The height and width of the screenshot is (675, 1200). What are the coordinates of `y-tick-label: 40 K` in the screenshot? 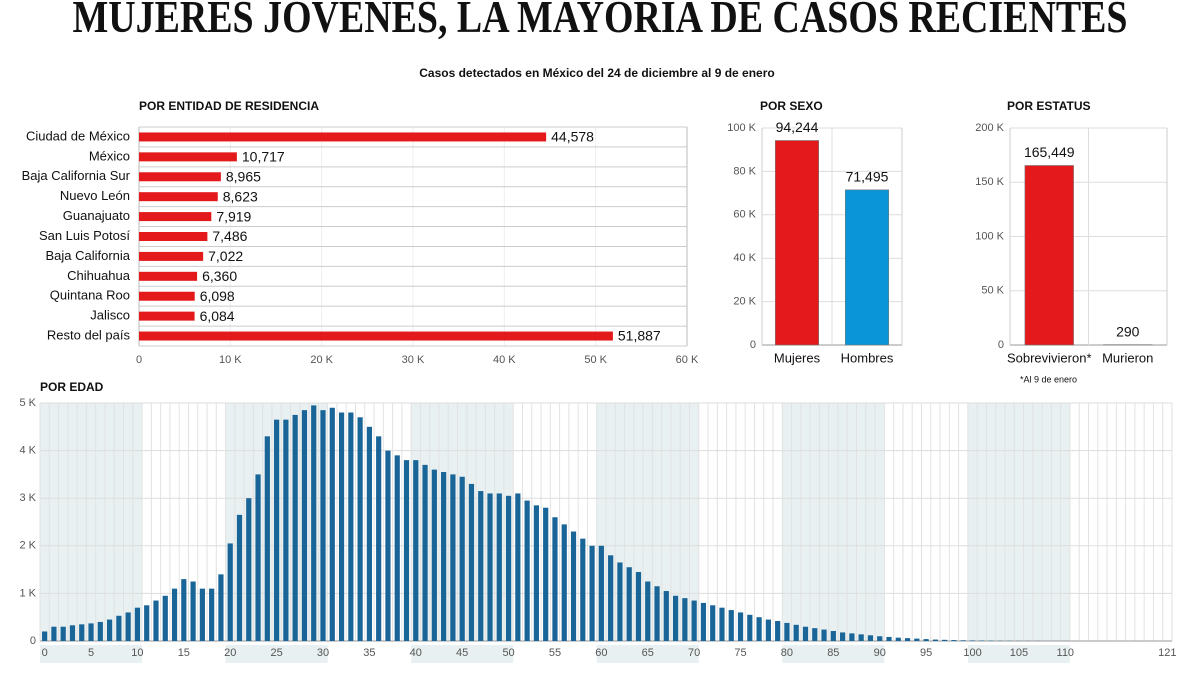 It's located at (744, 258).